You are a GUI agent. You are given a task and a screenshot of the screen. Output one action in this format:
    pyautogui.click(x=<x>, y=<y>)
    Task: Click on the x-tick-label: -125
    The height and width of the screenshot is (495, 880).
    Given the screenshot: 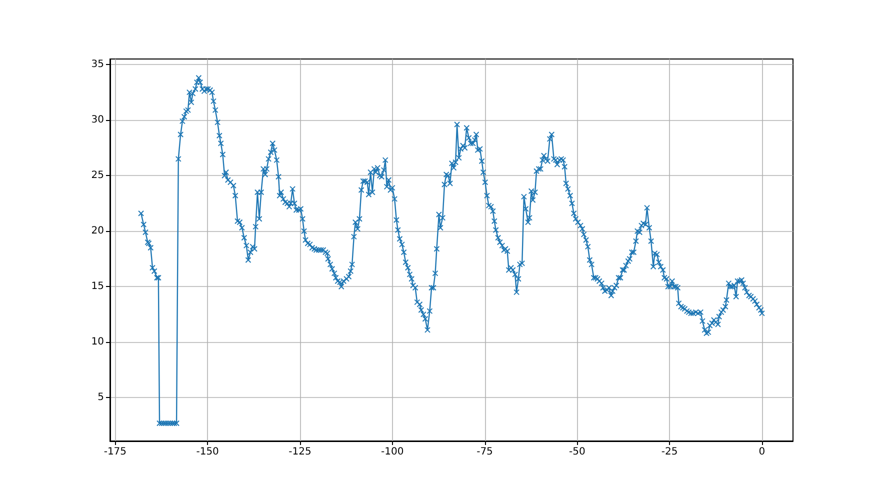 What is the action you would take?
    pyautogui.click(x=300, y=452)
    